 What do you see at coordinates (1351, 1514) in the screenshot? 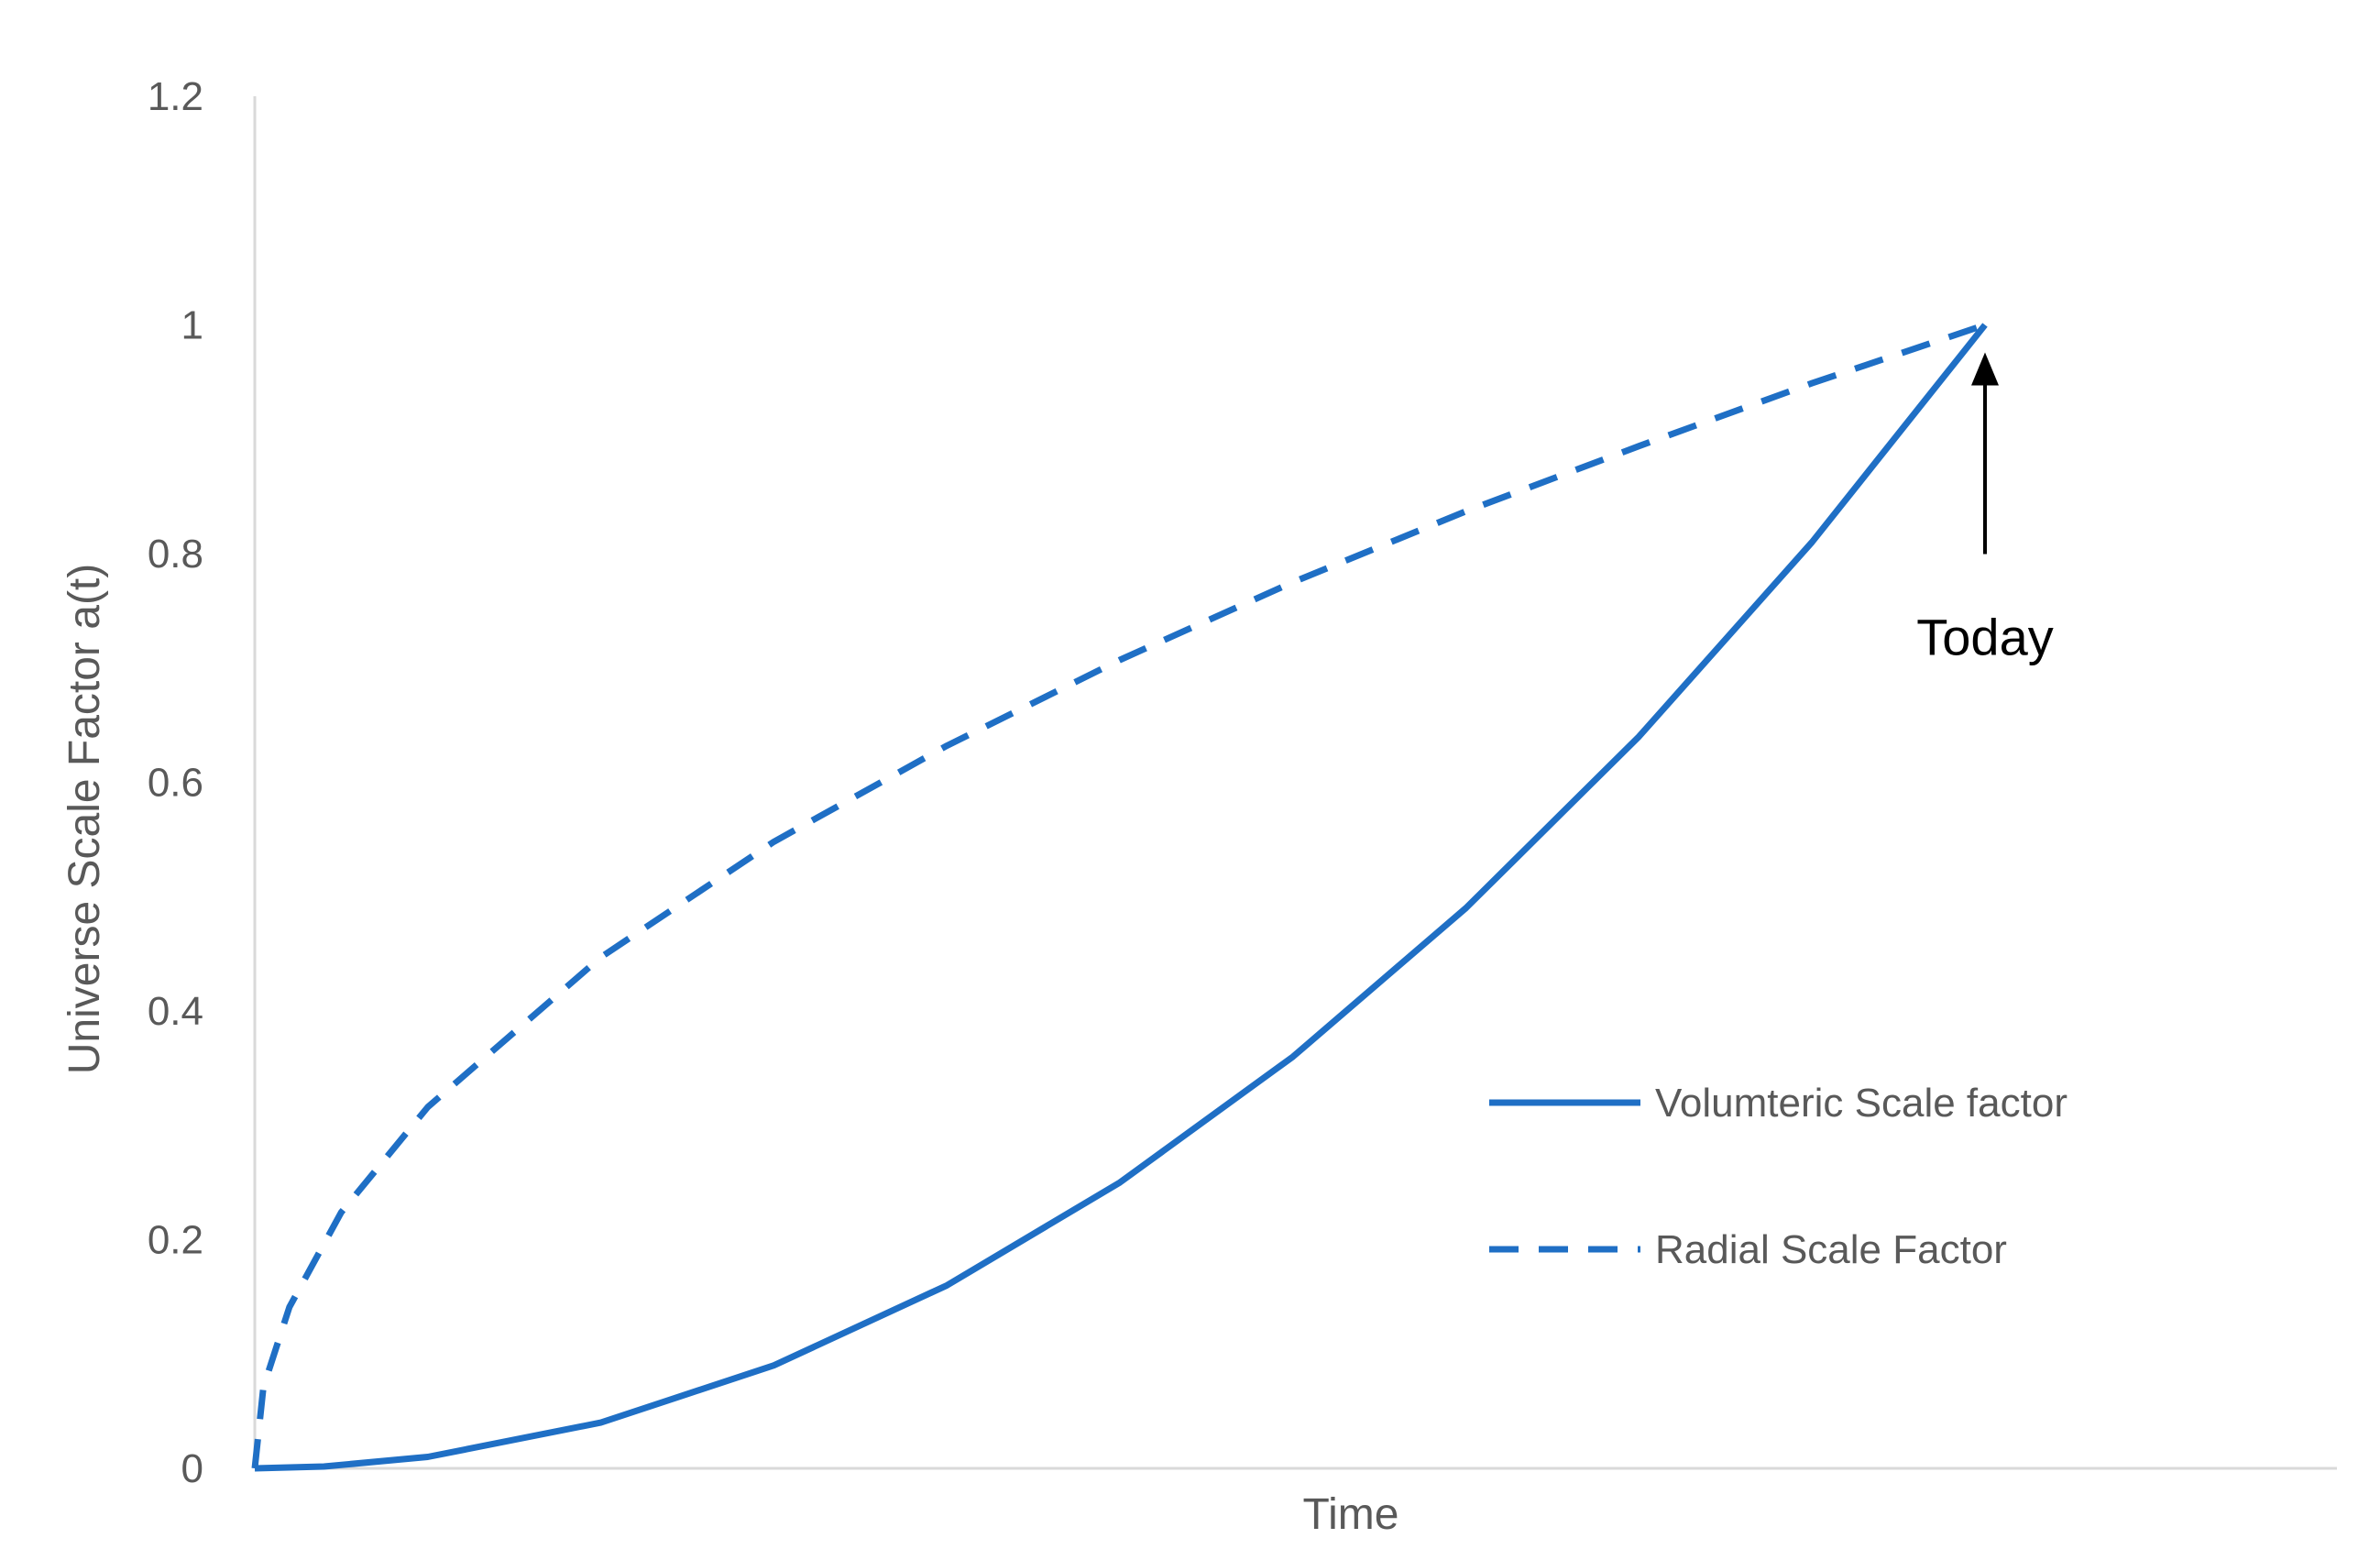
I see `x-axis-title: Time` at bounding box center [1351, 1514].